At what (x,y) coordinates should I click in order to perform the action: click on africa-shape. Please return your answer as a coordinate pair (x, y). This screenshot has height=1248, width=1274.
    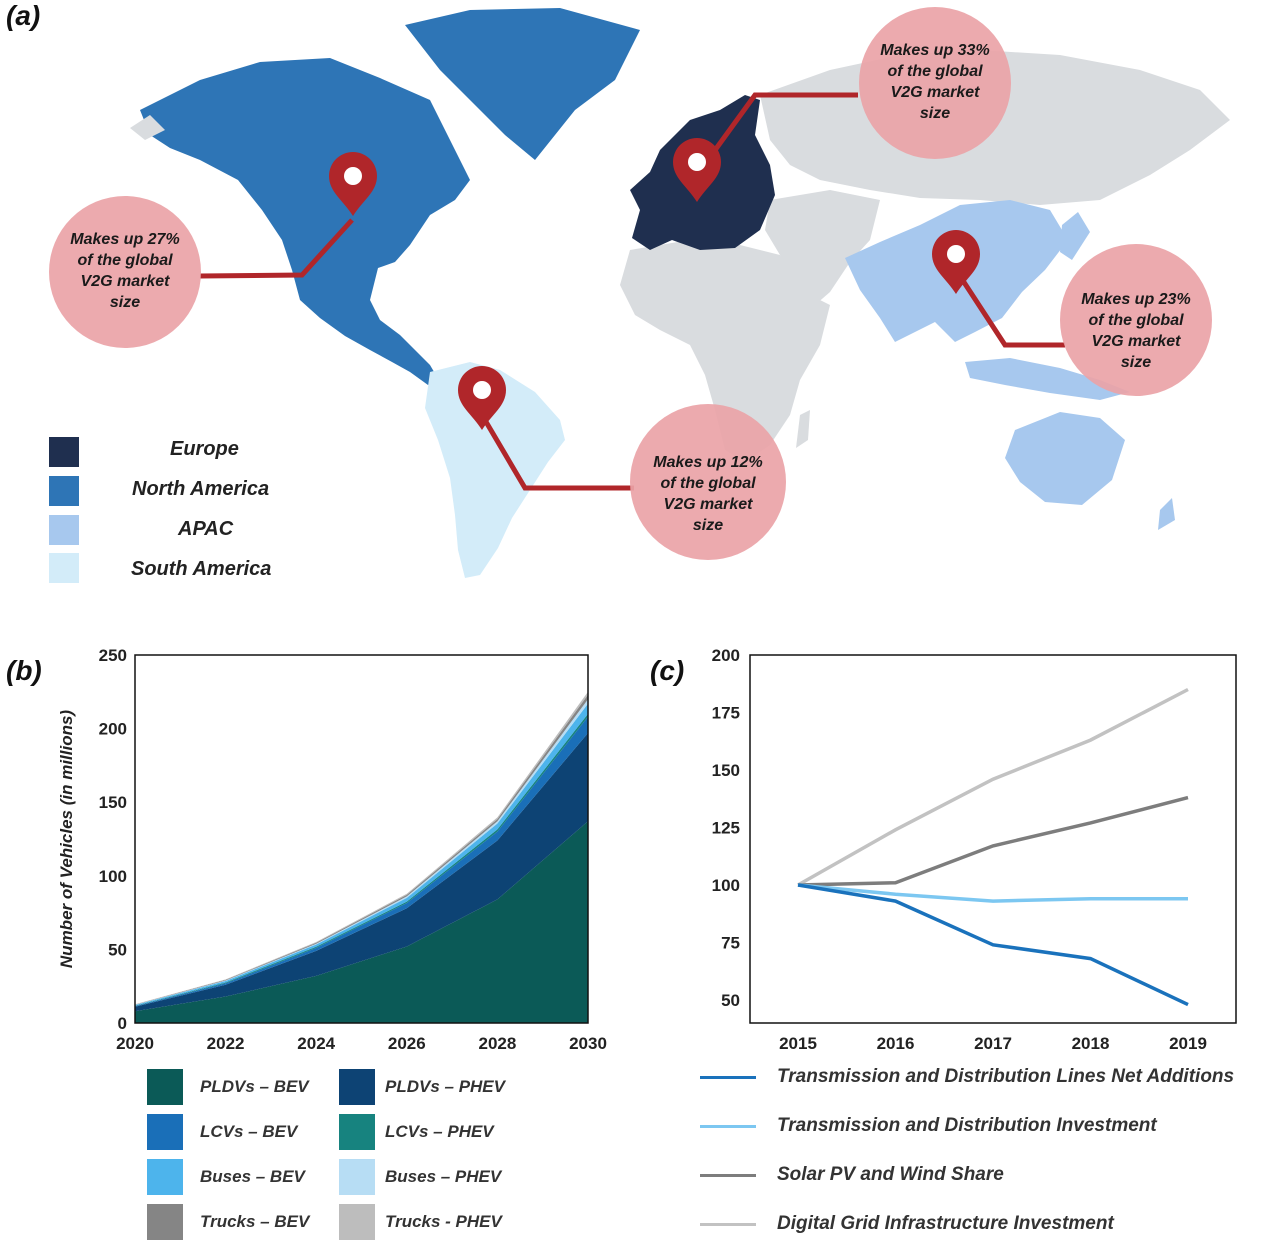
    Looking at the image, I should click on (725, 351).